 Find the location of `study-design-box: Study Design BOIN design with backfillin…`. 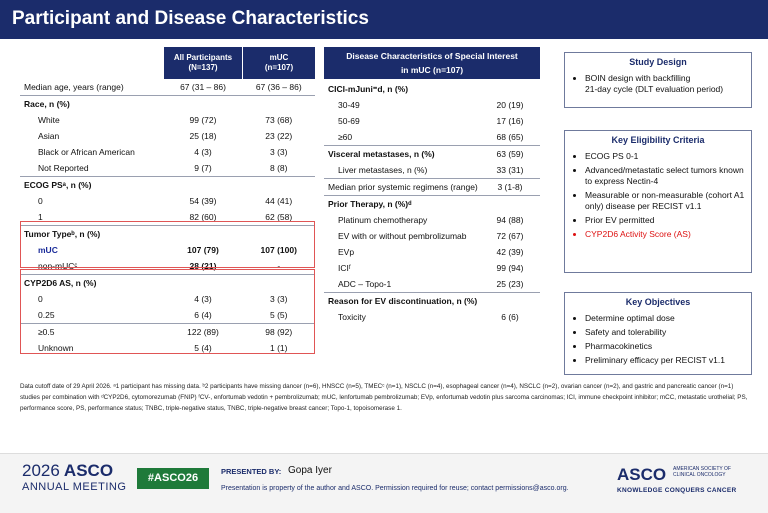

study-design-box: Study Design BOIN design with backfillin… is located at coordinates (658, 80).